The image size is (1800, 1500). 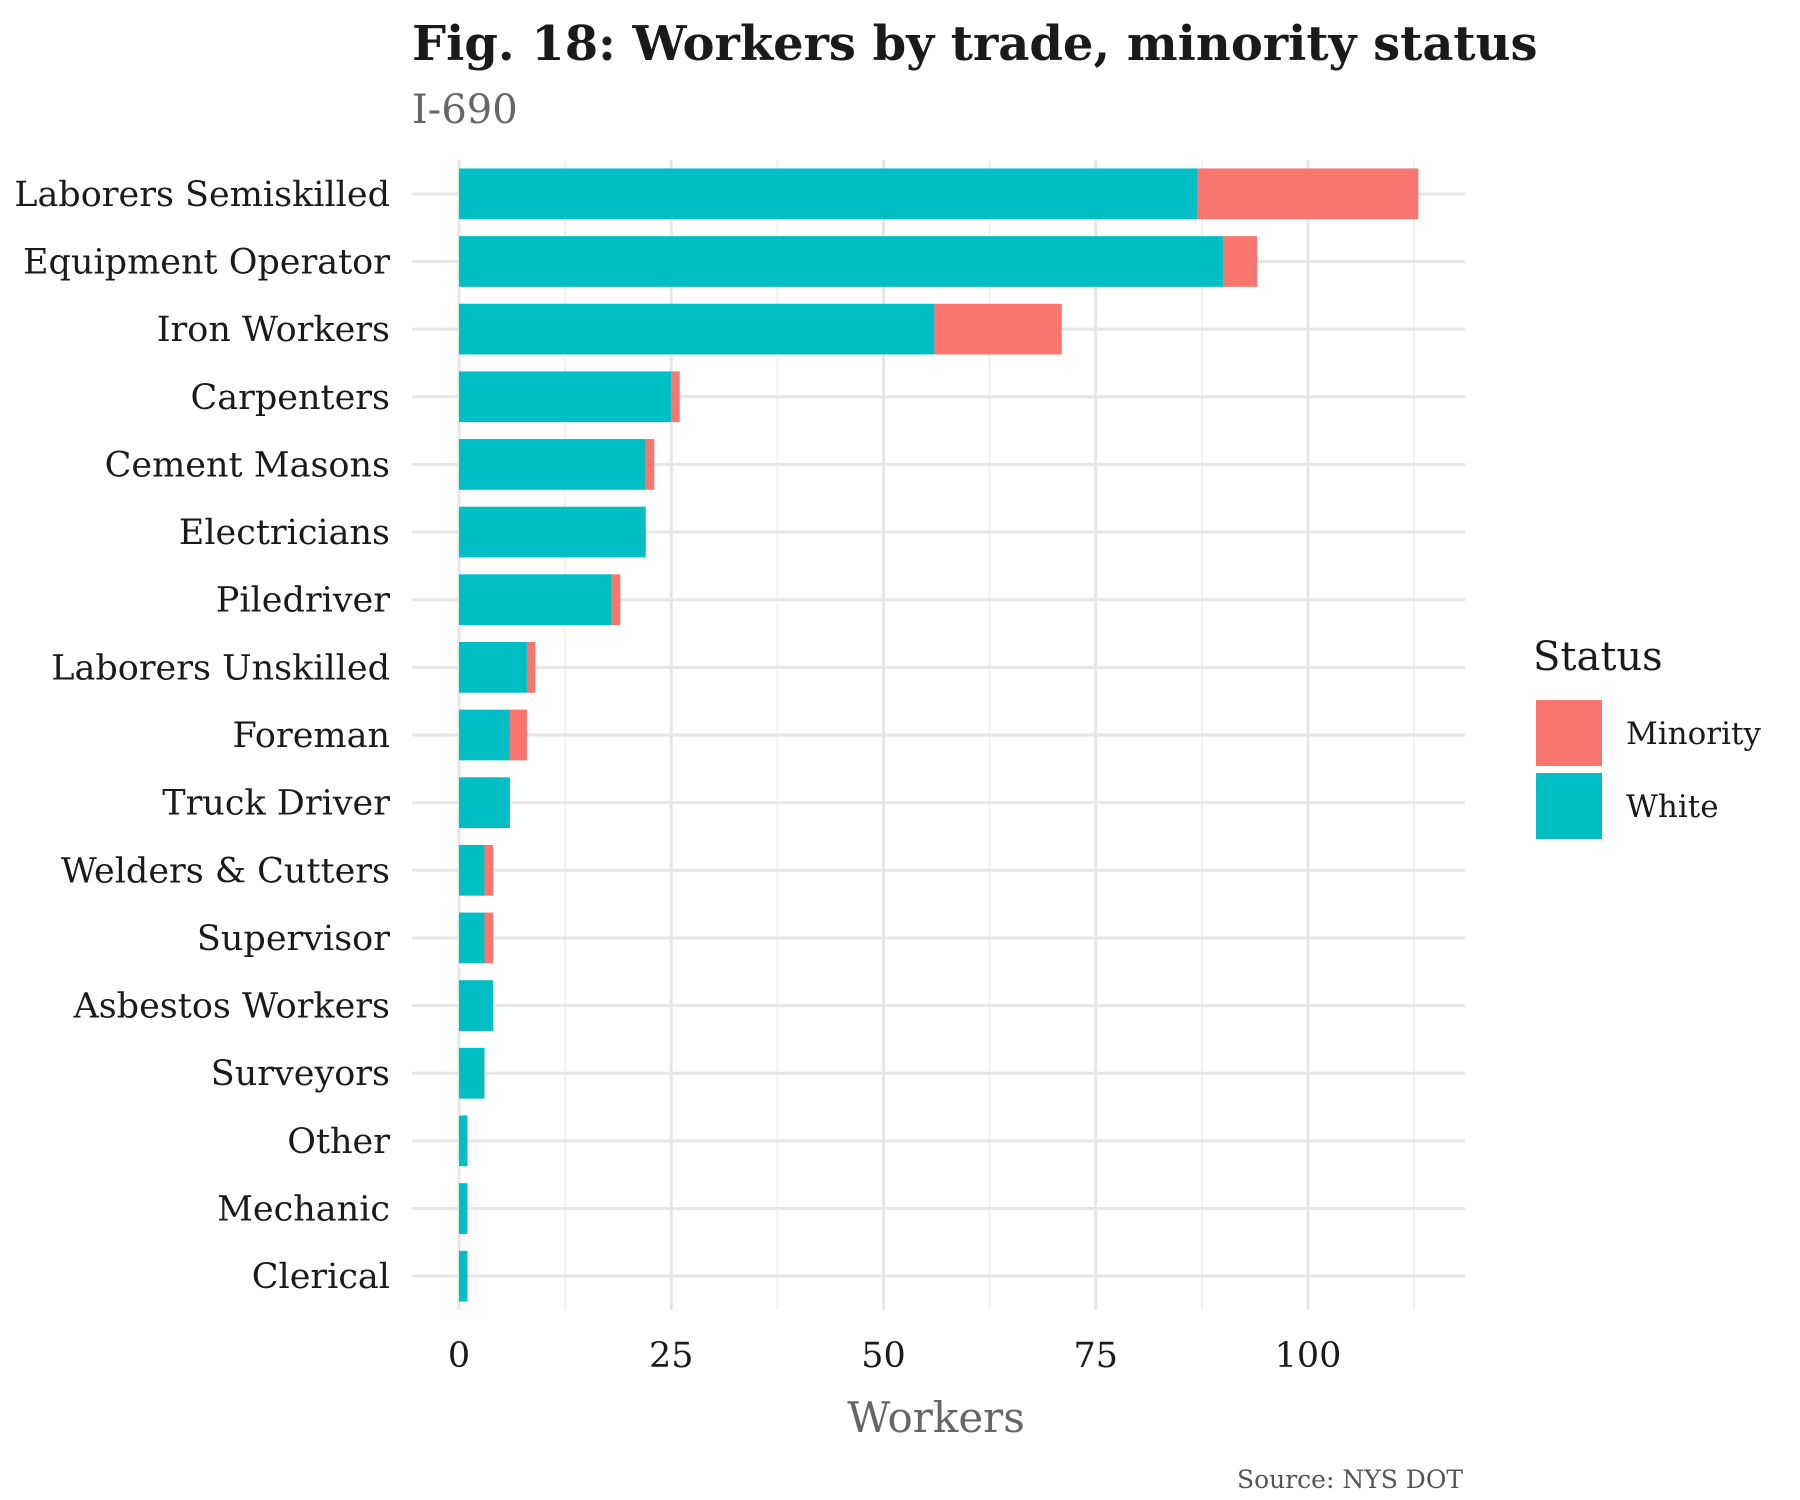 I want to click on x-tick-labels: 0 25 50 75 100, so click(x=895, y=1356).